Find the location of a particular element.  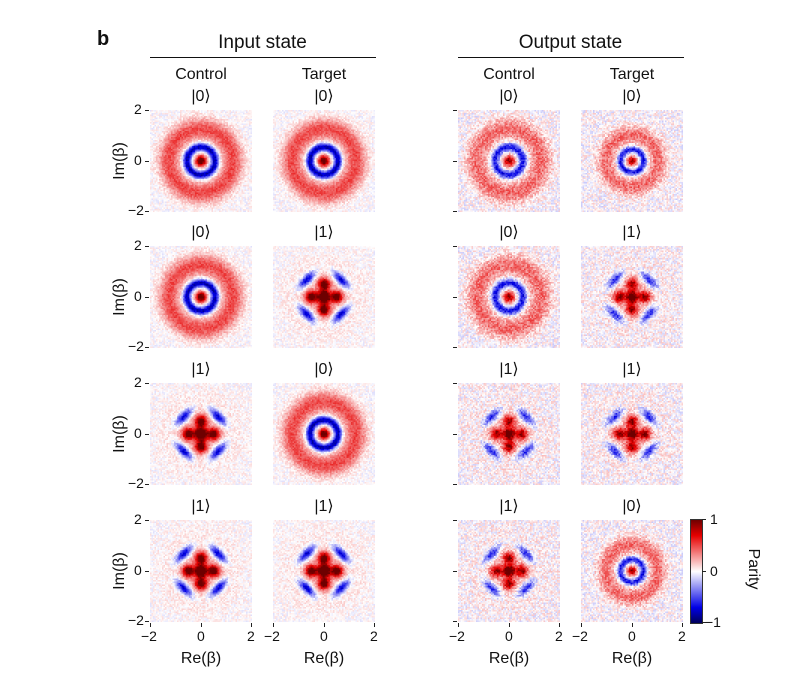

column-title-control-input: Control is located at coordinates (201, 74).